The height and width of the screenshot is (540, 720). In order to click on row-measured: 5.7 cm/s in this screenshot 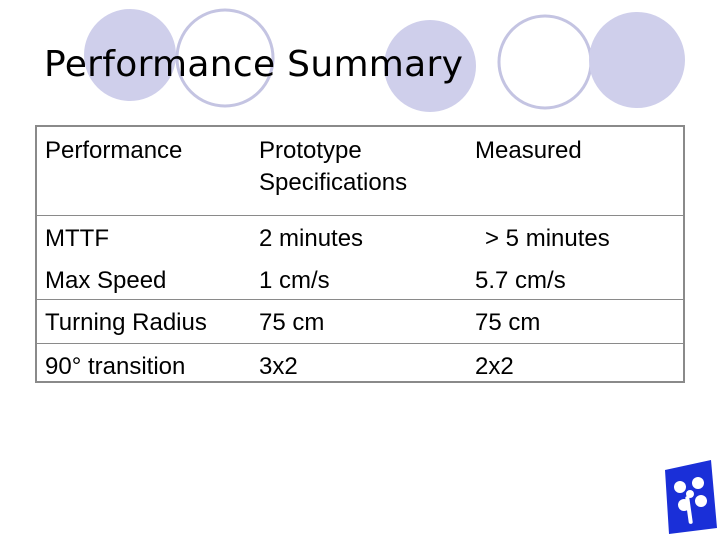, I will do `click(520, 280)`.